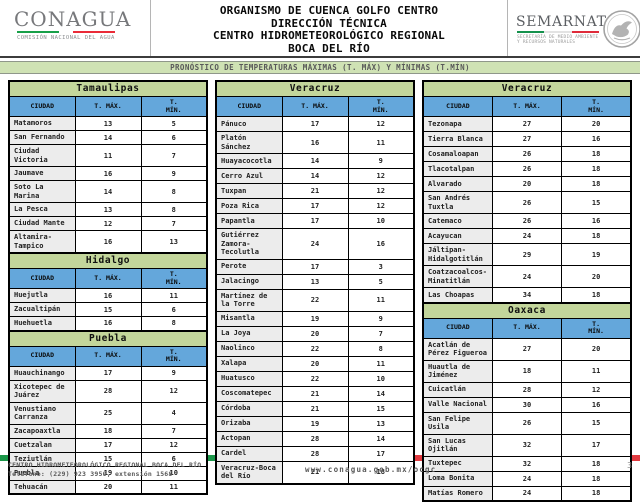 This screenshot has height=502, width=640. What do you see at coordinates (457, 349) in the screenshot?
I see `city-cell: Acatlán de Pérez Figueroa` at bounding box center [457, 349].